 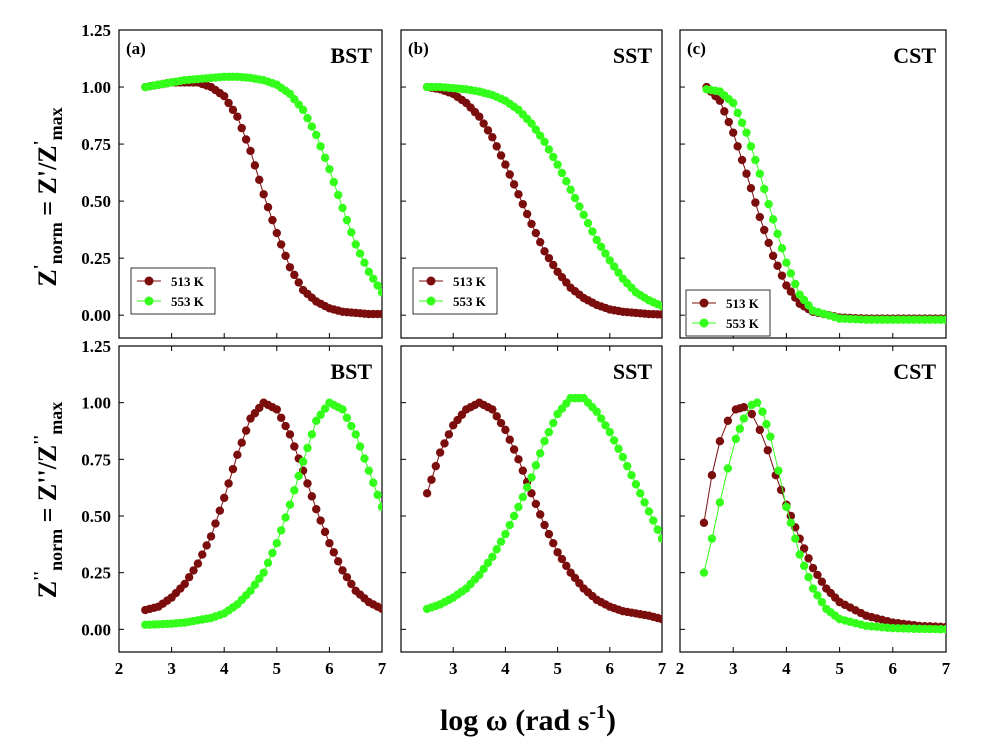 I want to click on y-axis-label-bottom: Z''norm = Z''/Z''max, so click(x=48, y=500).